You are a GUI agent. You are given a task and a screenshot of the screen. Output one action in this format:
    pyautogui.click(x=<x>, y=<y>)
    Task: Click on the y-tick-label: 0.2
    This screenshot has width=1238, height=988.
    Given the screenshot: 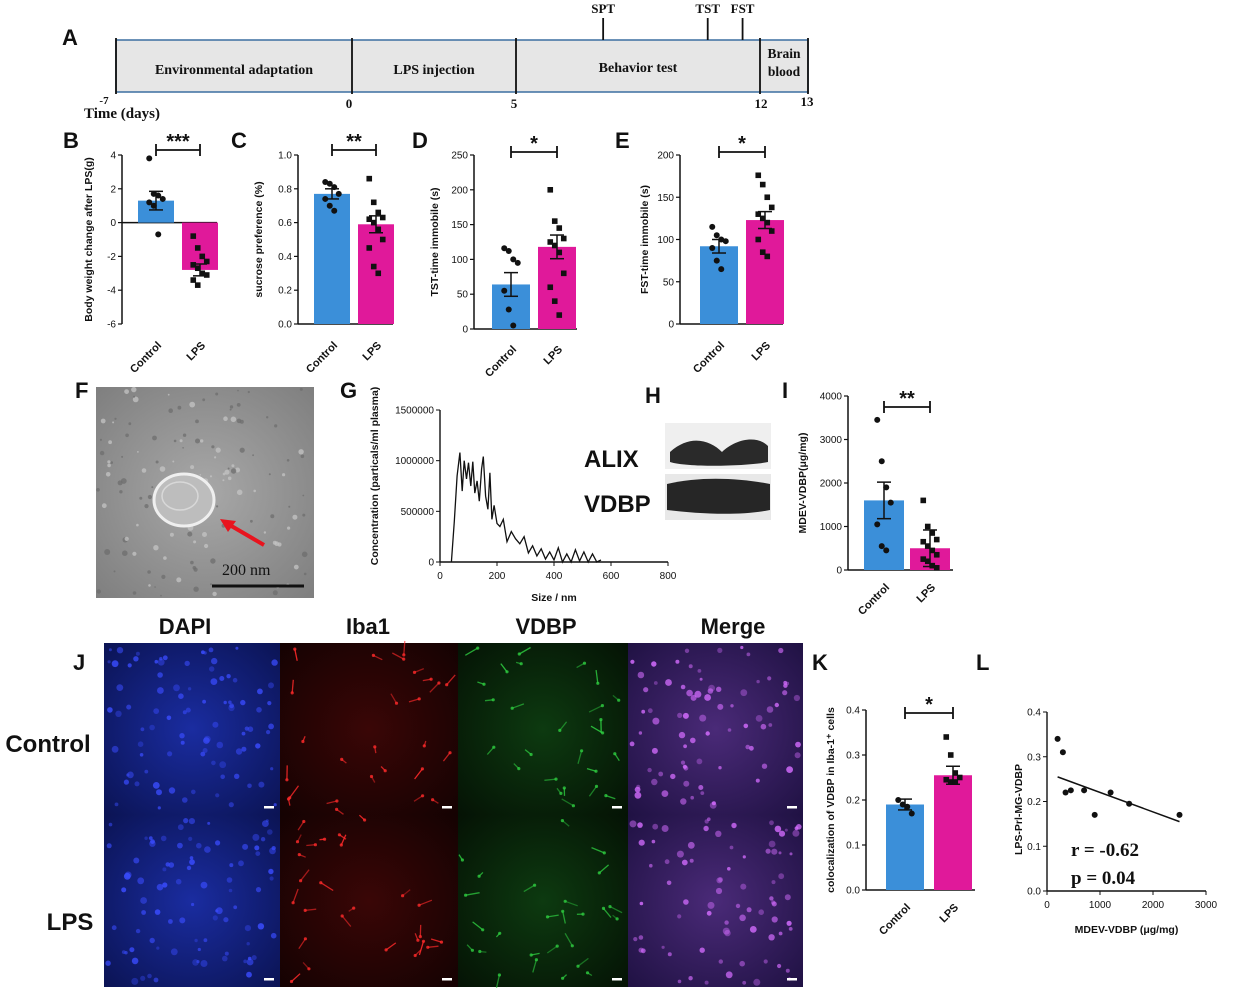 What is the action you would take?
    pyautogui.click(x=853, y=801)
    